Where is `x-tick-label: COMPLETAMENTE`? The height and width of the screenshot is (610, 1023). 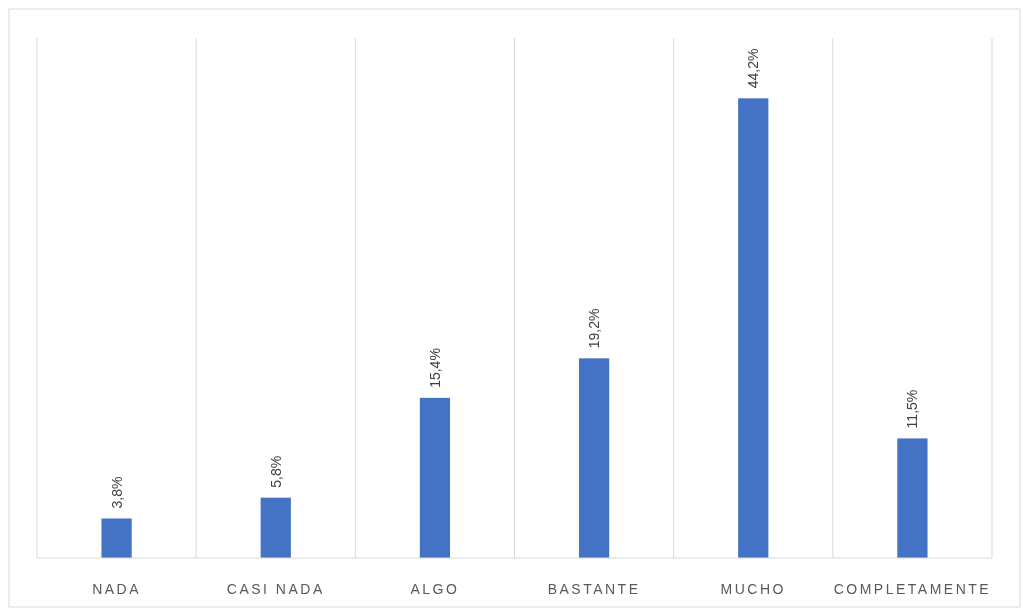 x-tick-label: COMPLETAMENTE is located at coordinates (912, 589).